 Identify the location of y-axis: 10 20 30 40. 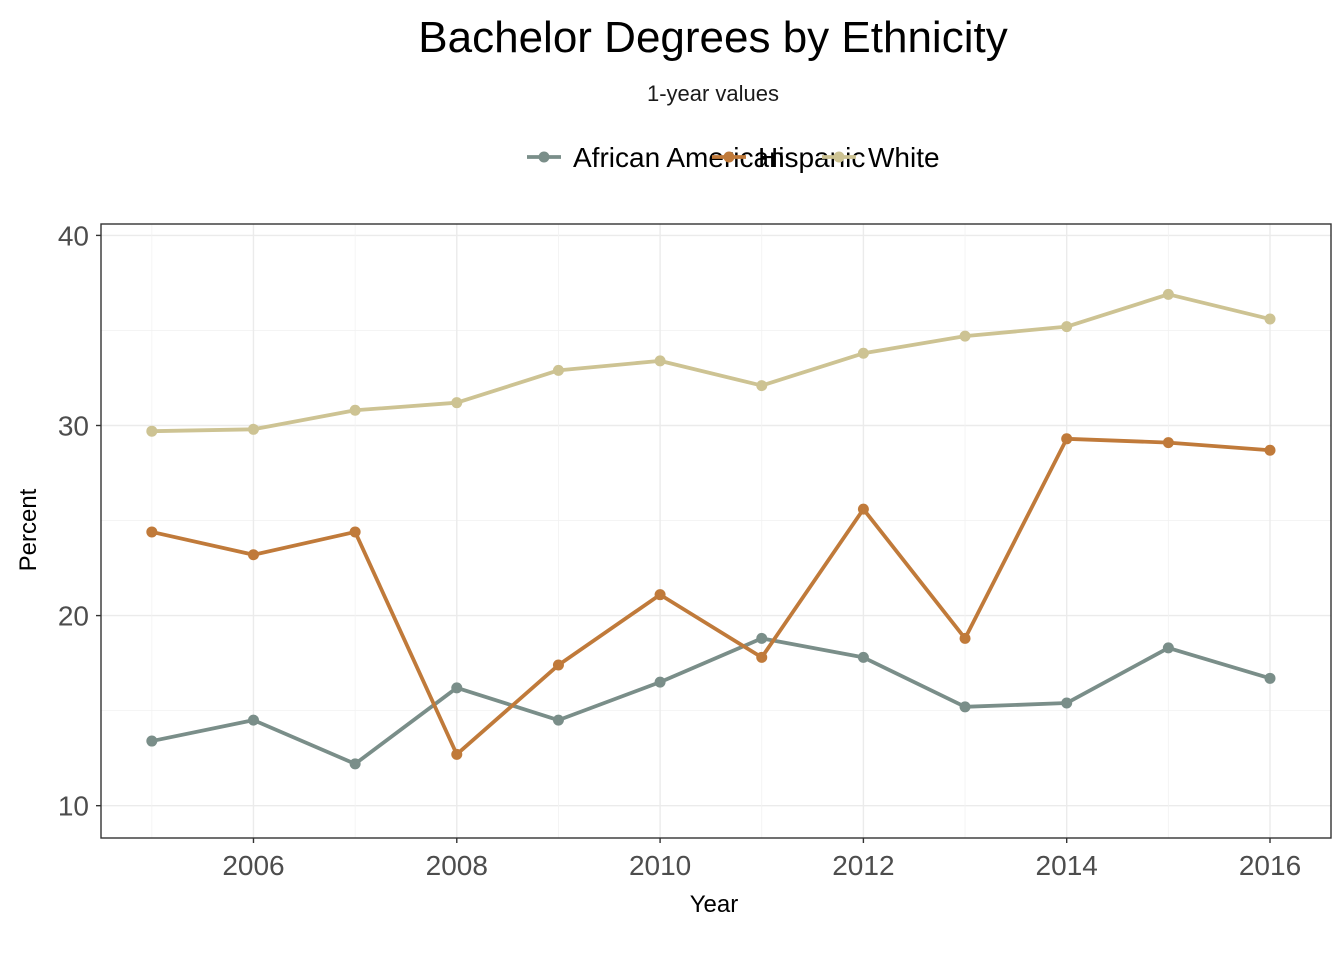
(79, 521).